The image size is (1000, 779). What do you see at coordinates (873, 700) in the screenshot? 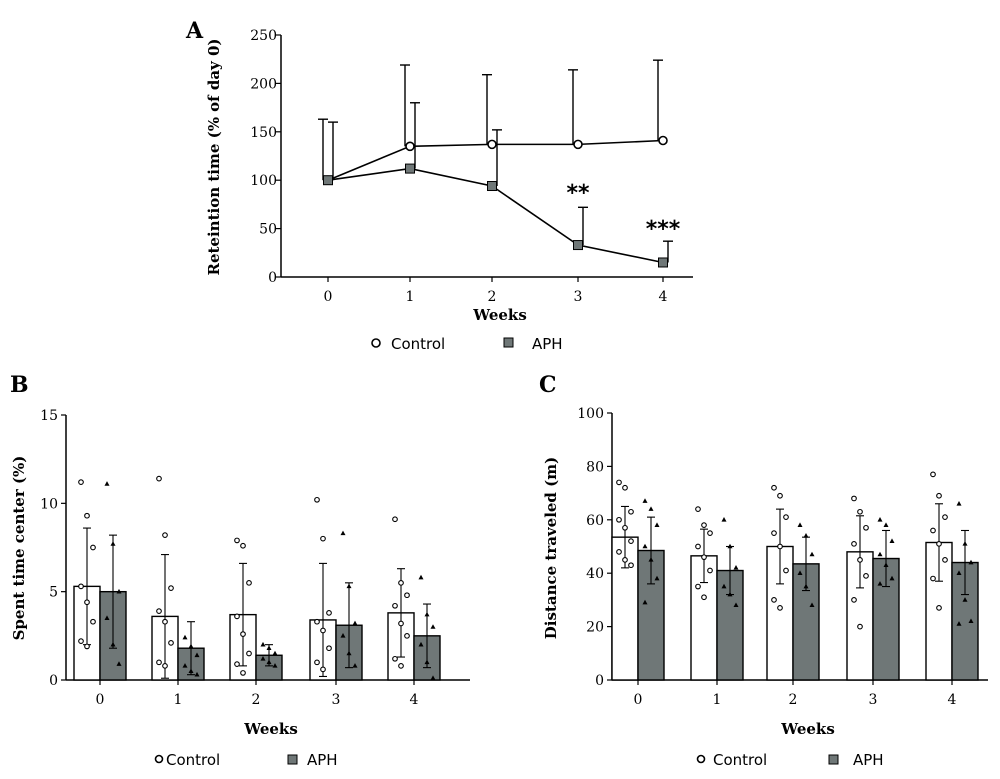
I see `panel-c-xtick-label: 3` at bounding box center [873, 700].